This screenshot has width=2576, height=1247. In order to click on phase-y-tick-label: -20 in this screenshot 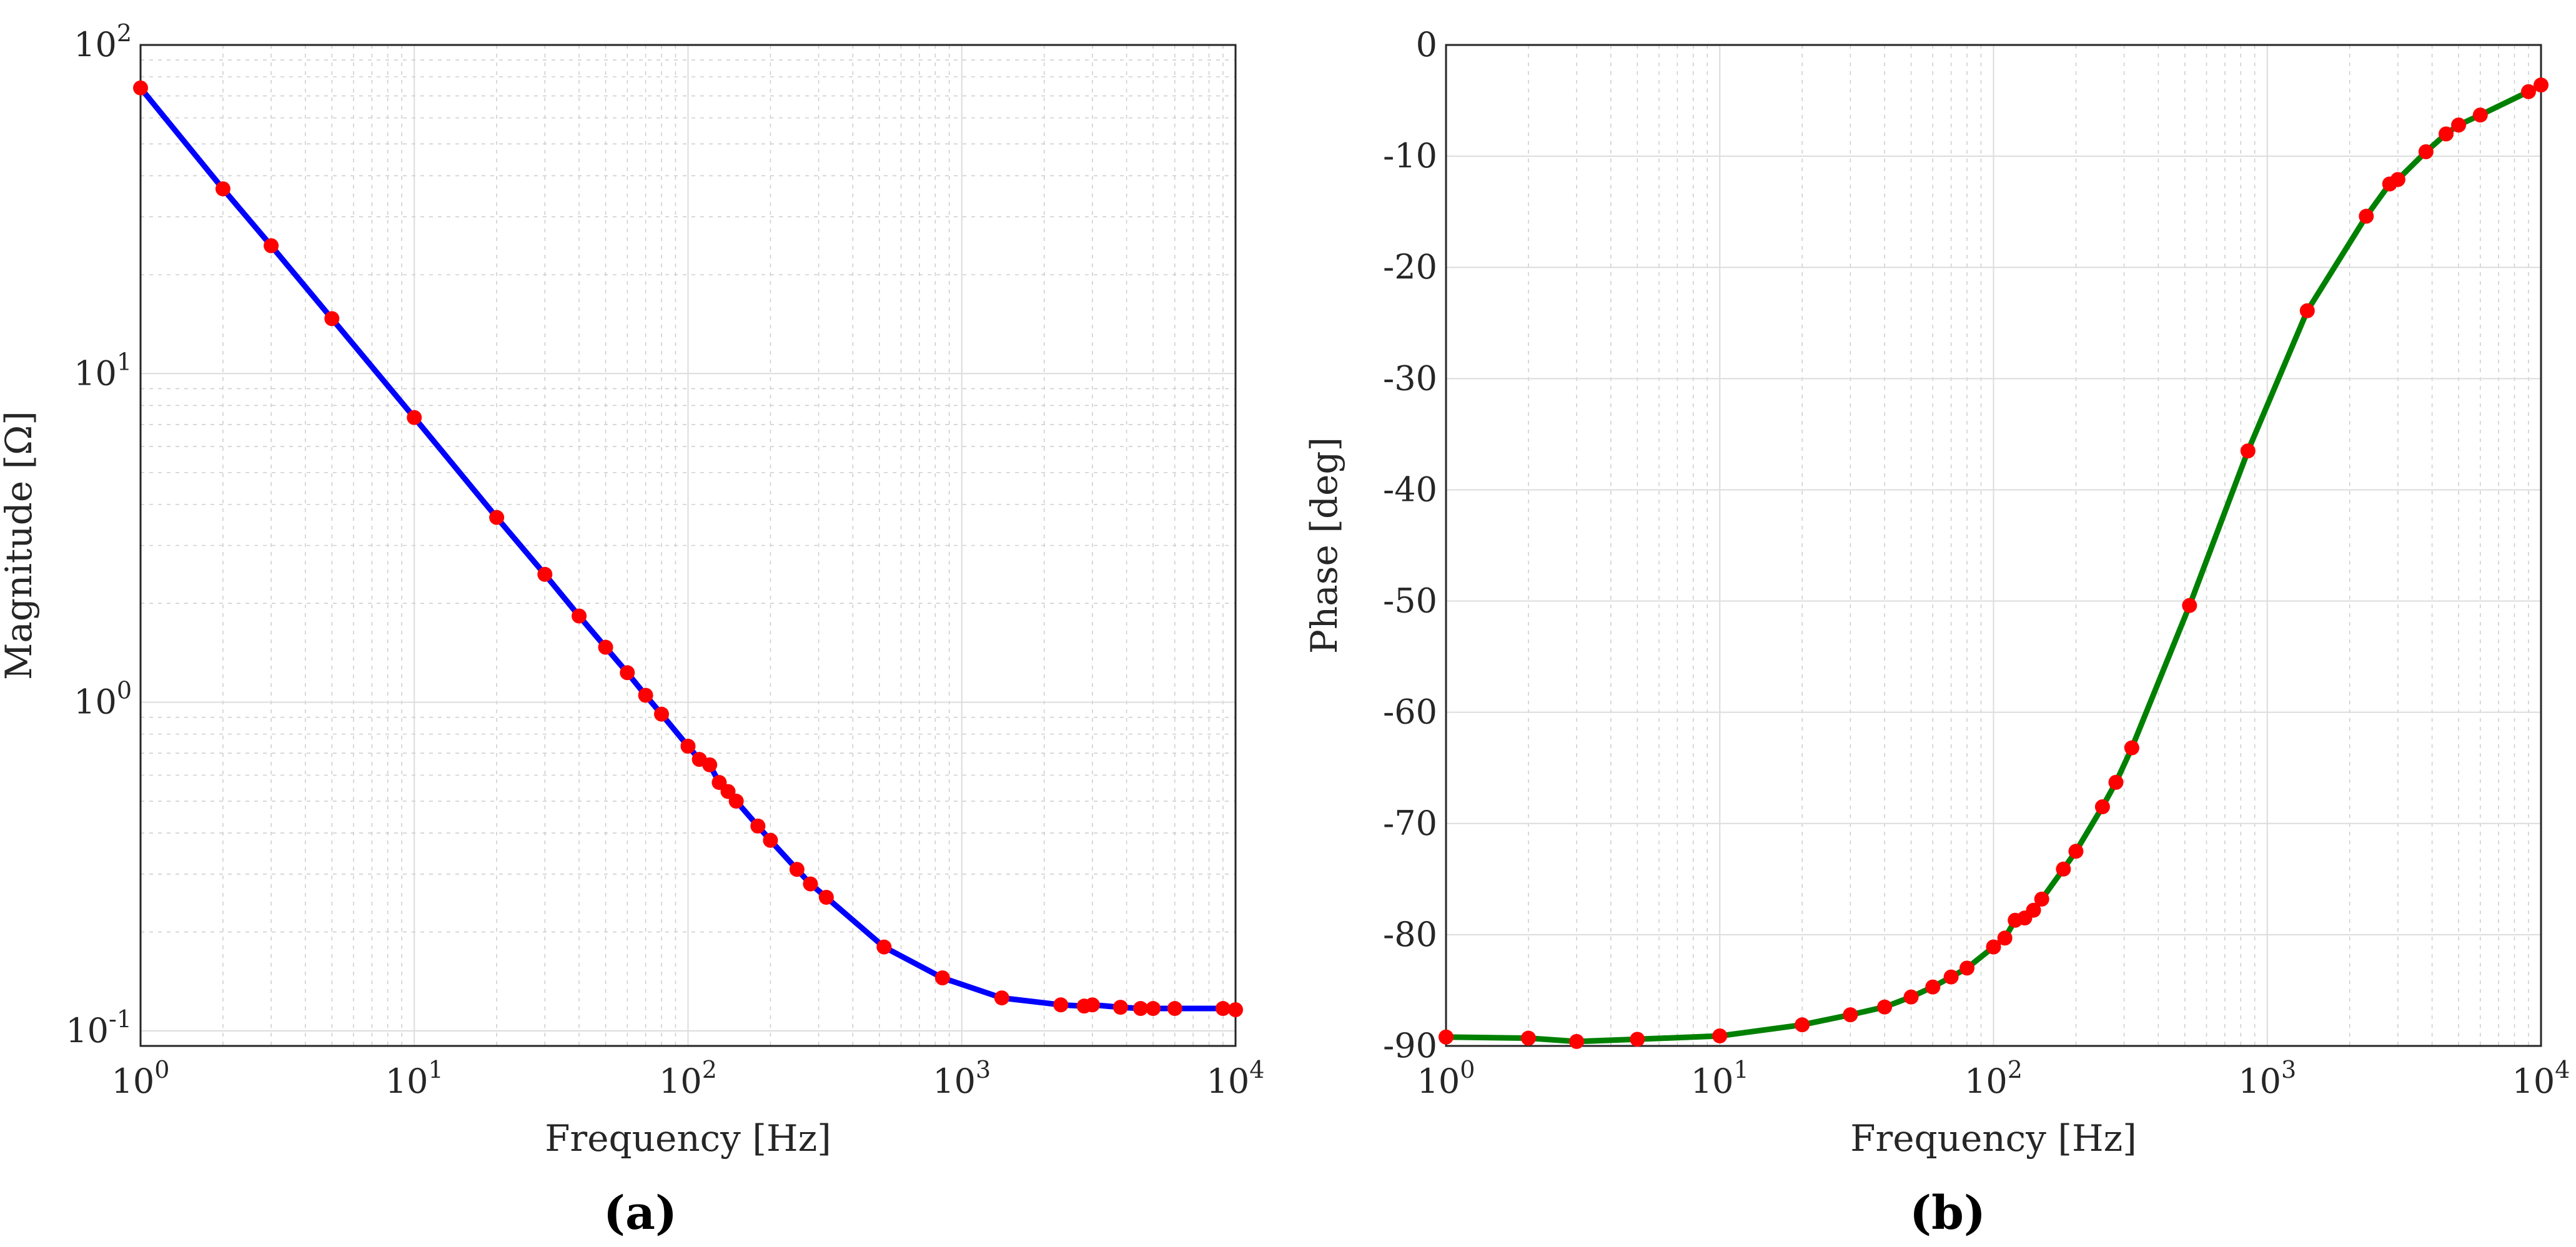, I will do `click(1410, 267)`.